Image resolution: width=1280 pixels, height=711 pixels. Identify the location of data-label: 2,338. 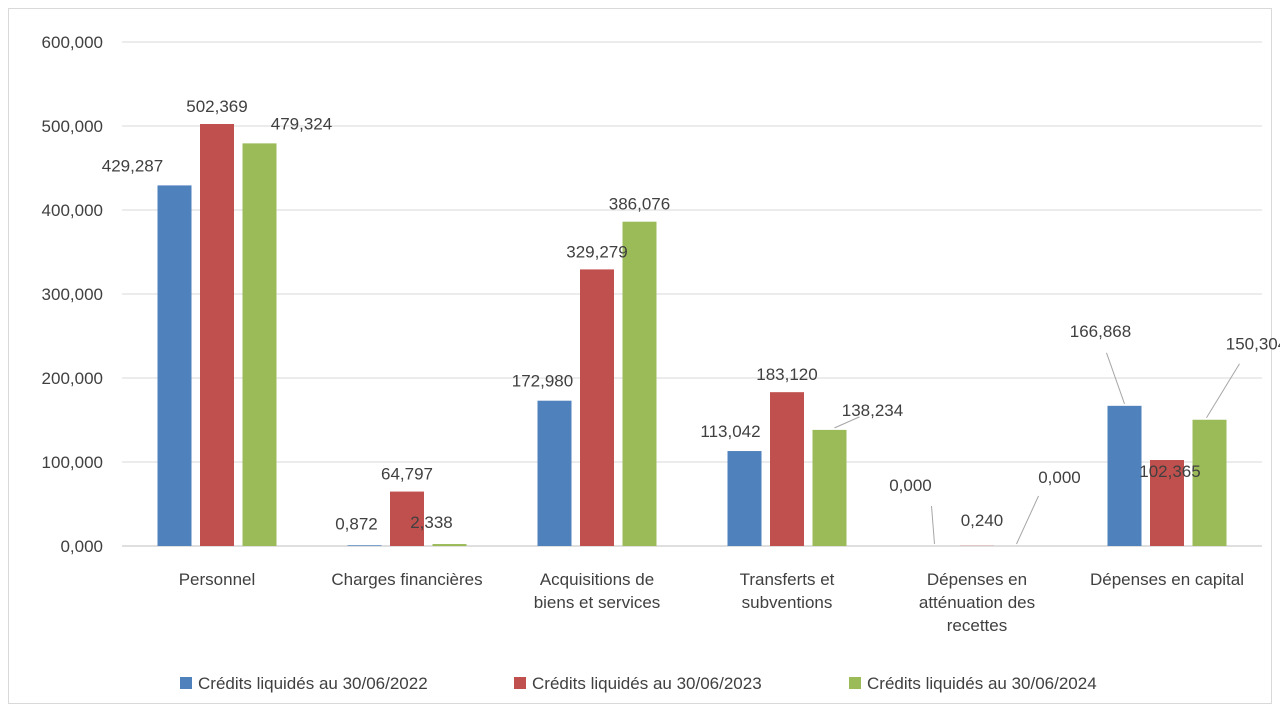
(431, 522).